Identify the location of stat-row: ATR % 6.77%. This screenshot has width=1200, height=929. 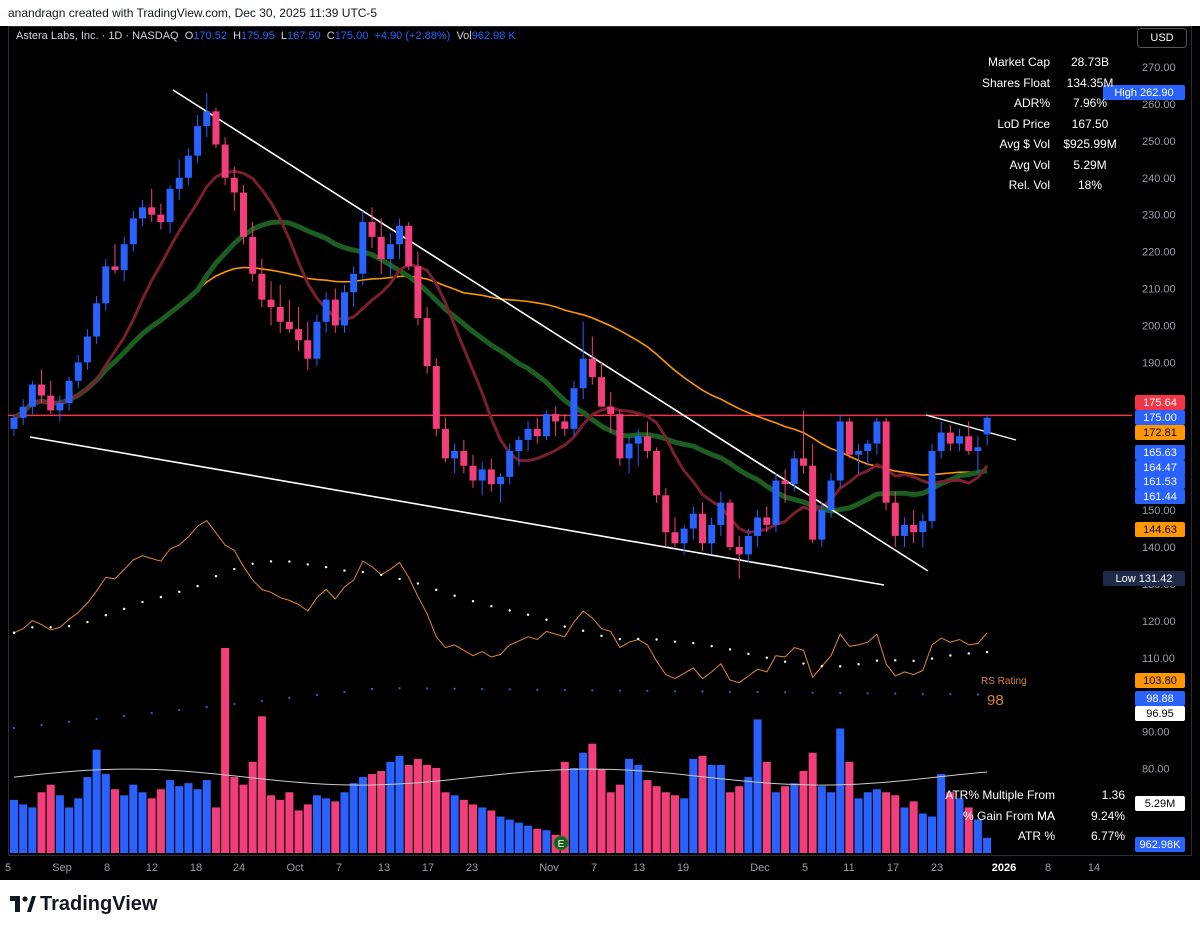
(1027, 836).